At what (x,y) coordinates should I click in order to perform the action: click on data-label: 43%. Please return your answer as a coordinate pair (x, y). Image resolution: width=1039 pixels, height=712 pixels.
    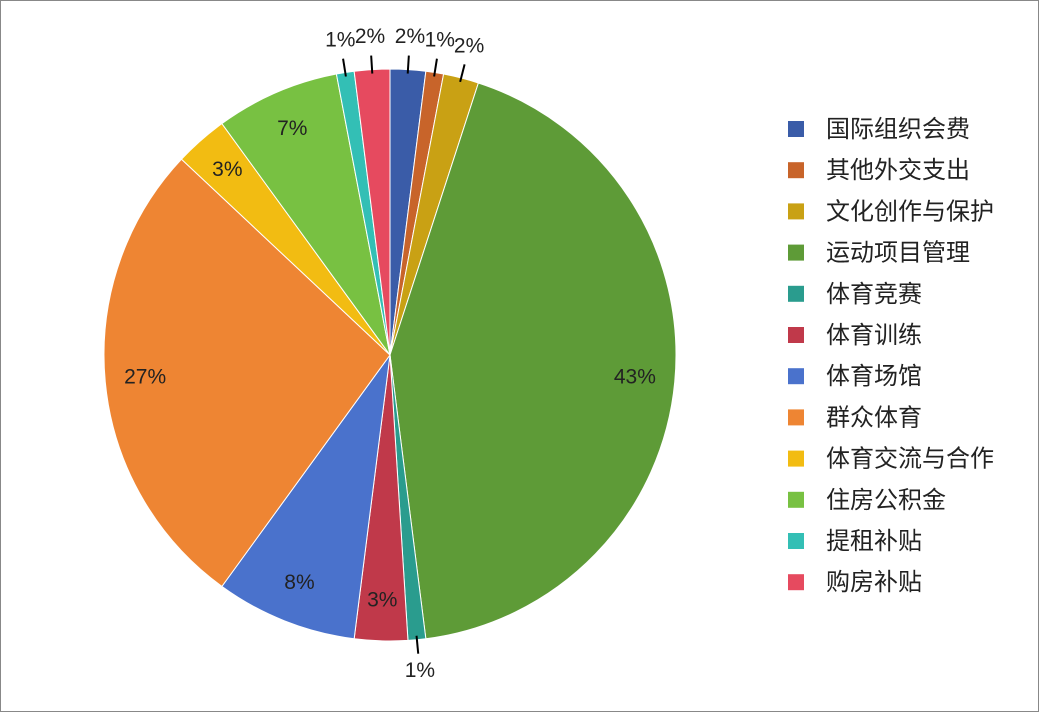
    Looking at the image, I should click on (635, 377).